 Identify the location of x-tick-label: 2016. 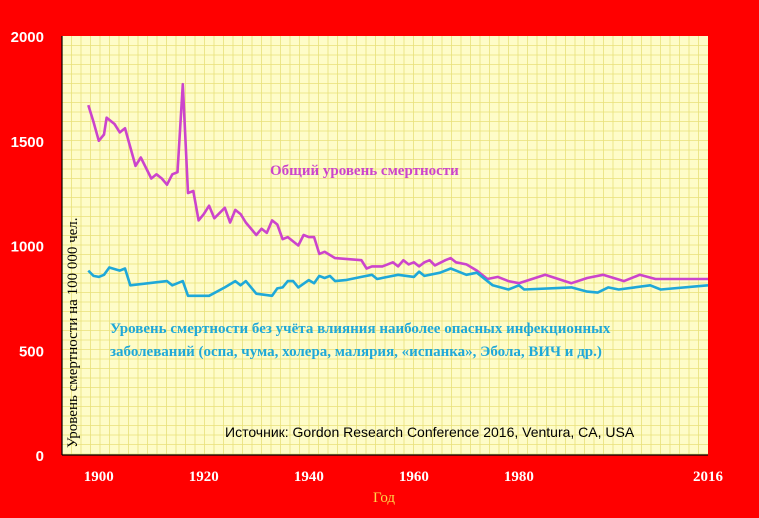
(708, 477).